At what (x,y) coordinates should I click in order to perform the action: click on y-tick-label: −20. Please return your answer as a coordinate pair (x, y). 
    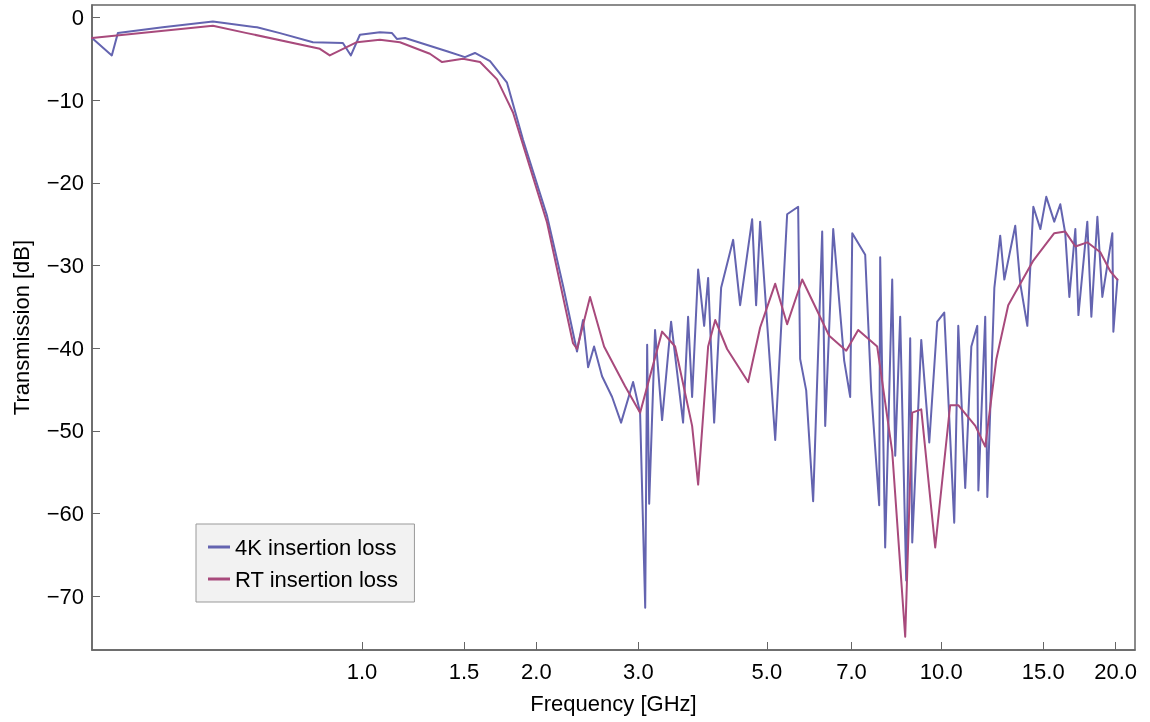
    Looking at the image, I should click on (65, 183).